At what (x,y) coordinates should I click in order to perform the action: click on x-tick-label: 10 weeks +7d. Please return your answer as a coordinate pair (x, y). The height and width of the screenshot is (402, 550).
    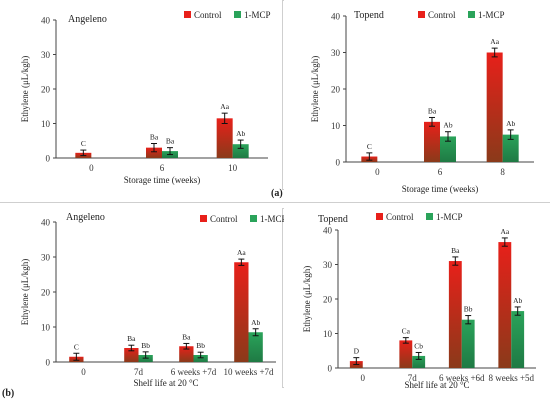
    Looking at the image, I should click on (248, 372).